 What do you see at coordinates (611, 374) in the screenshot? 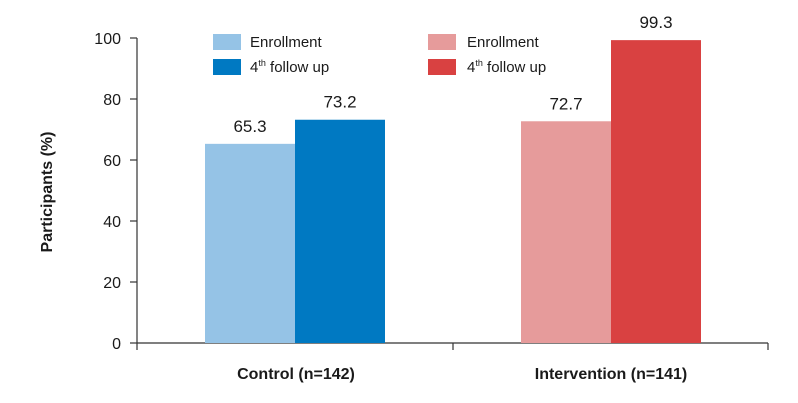
I see `category-label-intervention: Intervention (n=141)` at bounding box center [611, 374].